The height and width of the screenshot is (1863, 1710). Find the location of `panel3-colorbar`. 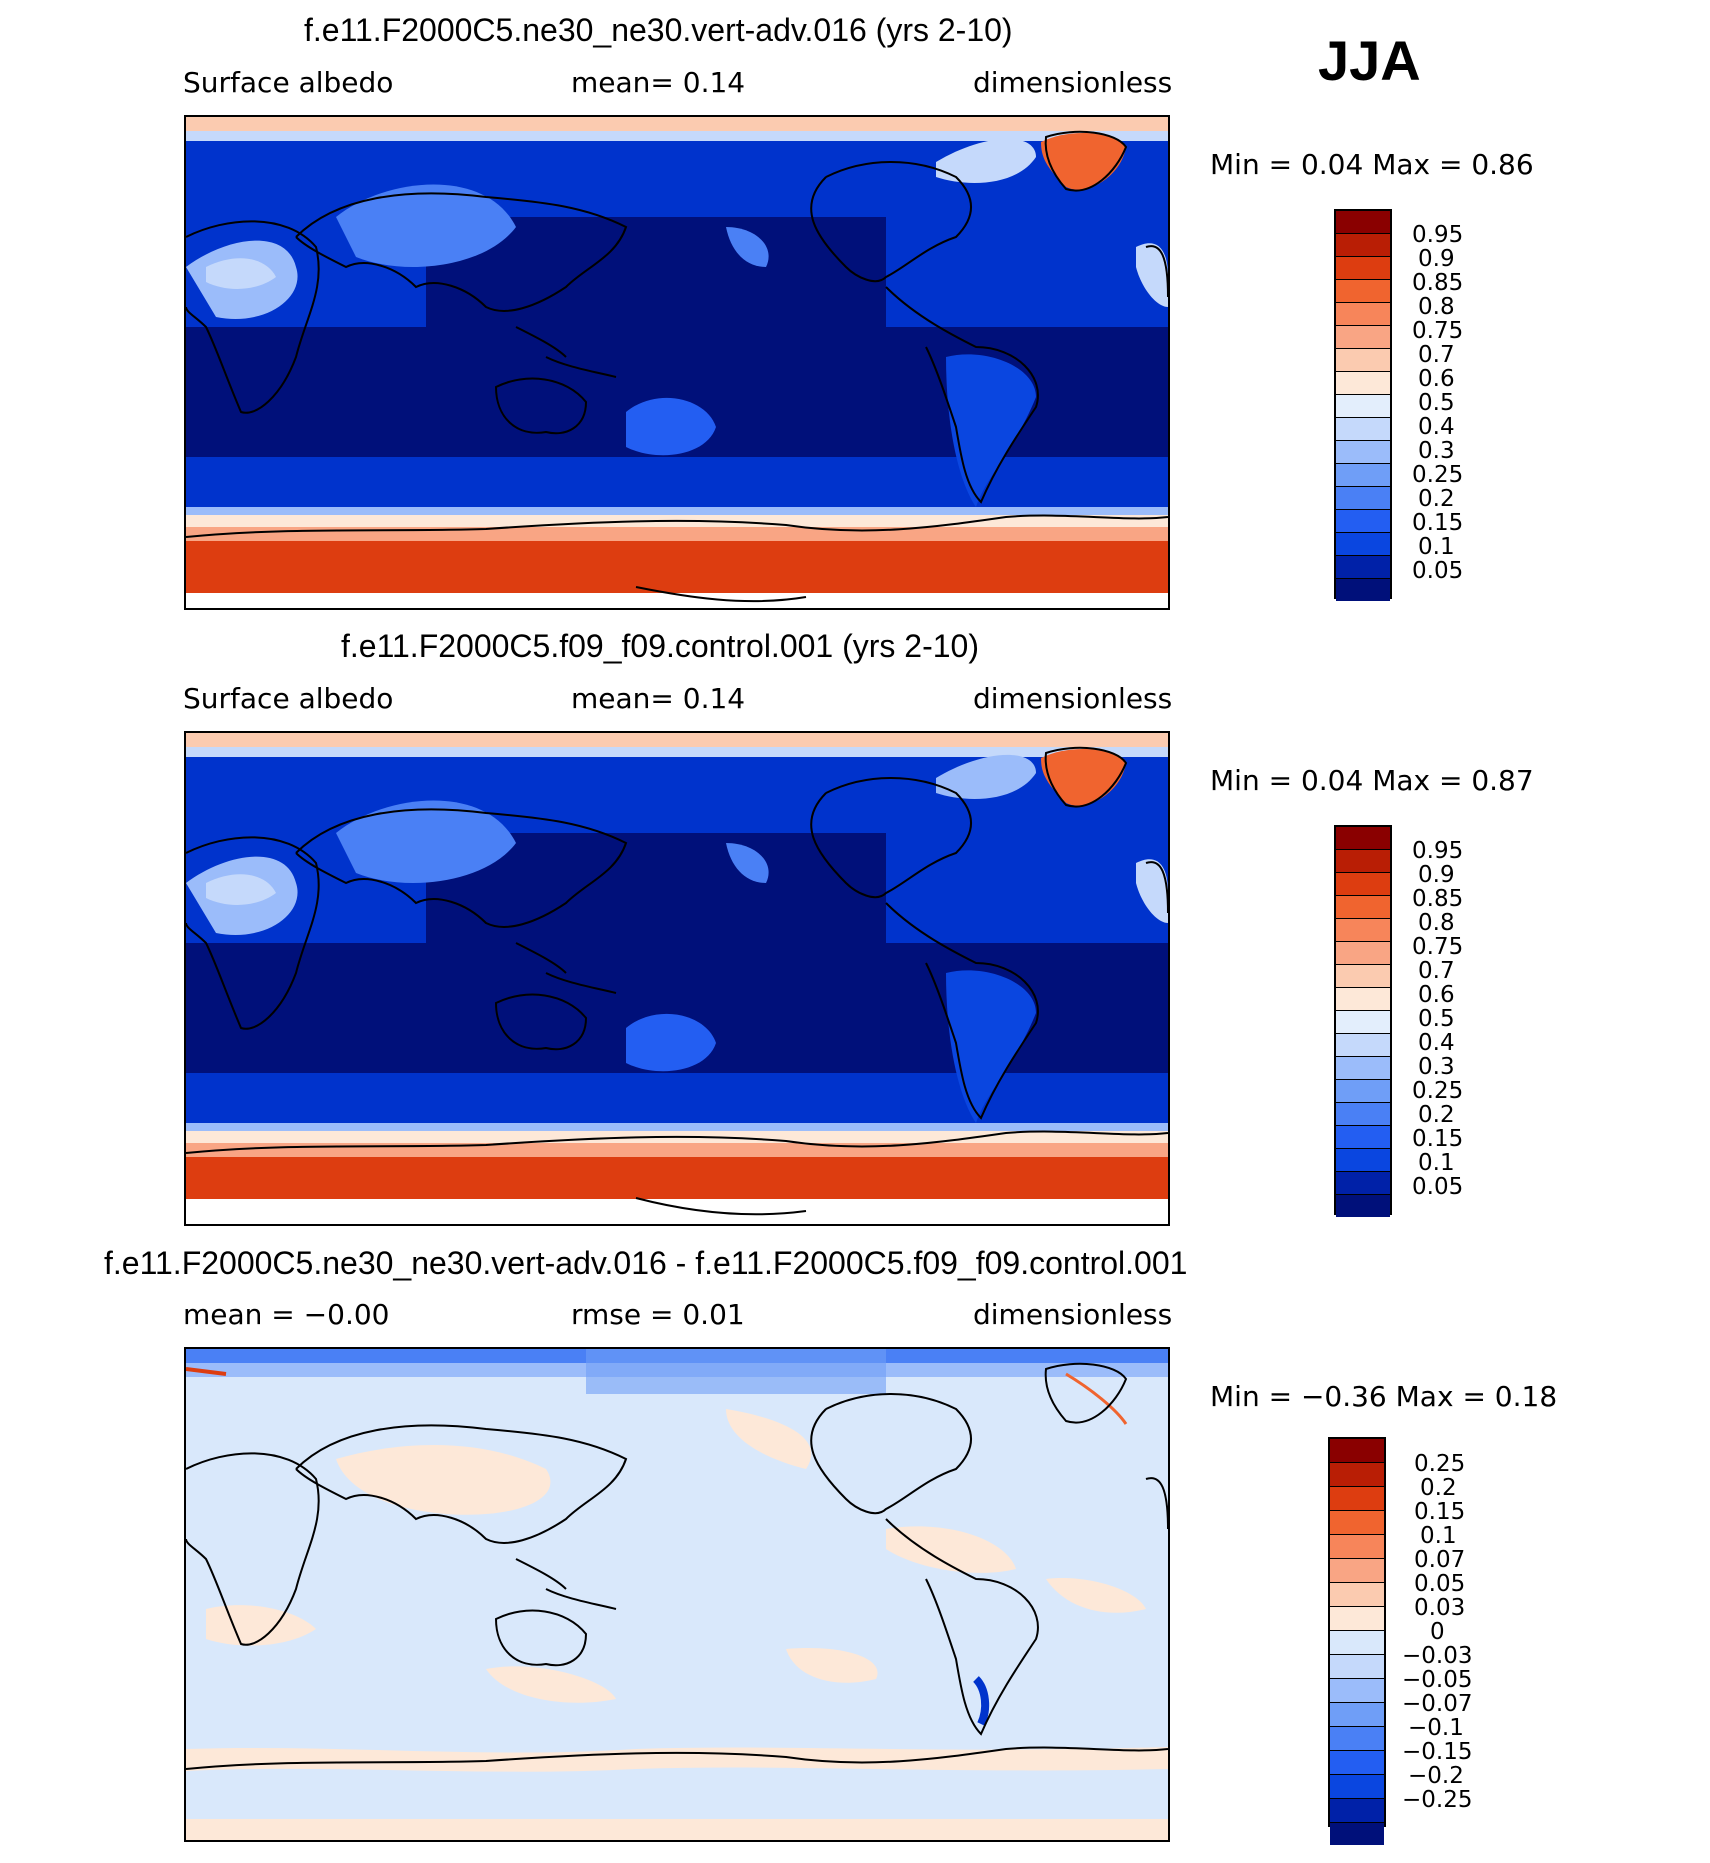

panel3-colorbar is located at coordinates (1357, 1641).